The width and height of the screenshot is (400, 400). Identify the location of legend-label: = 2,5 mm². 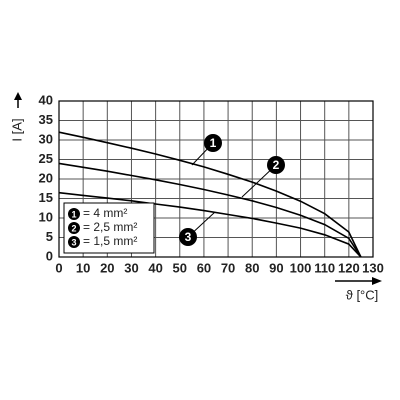
(110, 227).